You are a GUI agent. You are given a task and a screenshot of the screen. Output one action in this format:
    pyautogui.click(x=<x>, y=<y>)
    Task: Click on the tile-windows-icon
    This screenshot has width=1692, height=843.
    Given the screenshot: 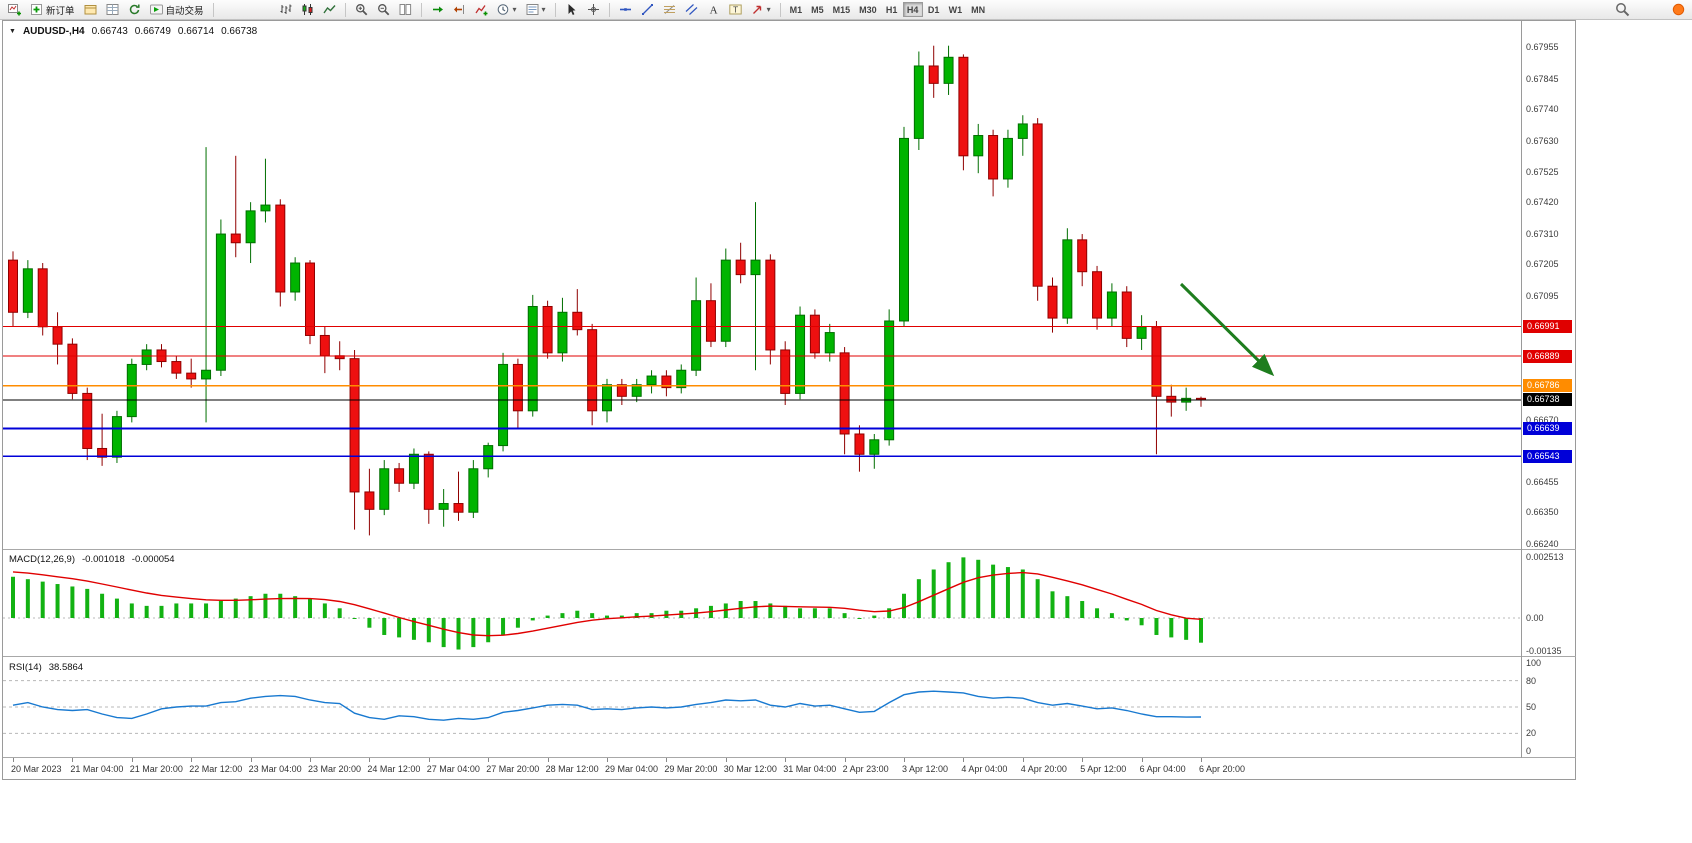 What is the action you would take?
    pyautogui.click(x=405, y=9)
    